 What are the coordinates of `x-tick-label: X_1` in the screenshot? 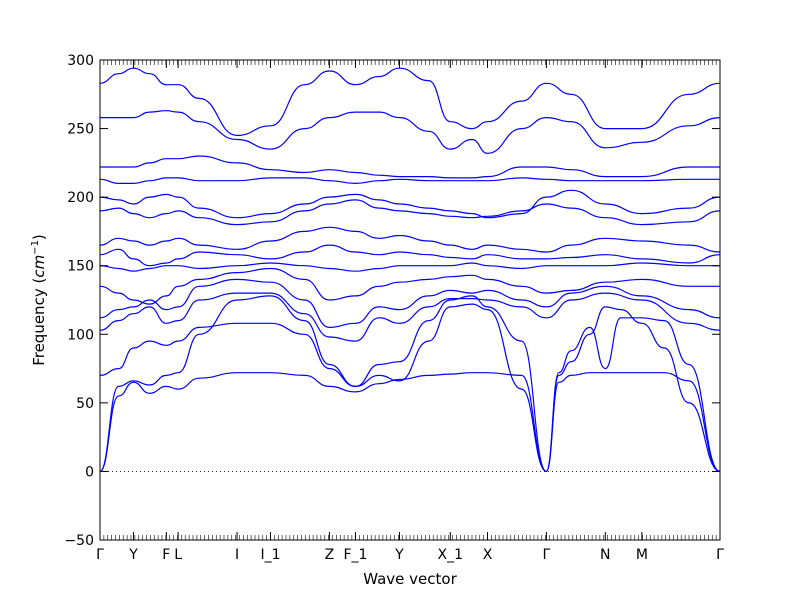 It's located at (451, 555).